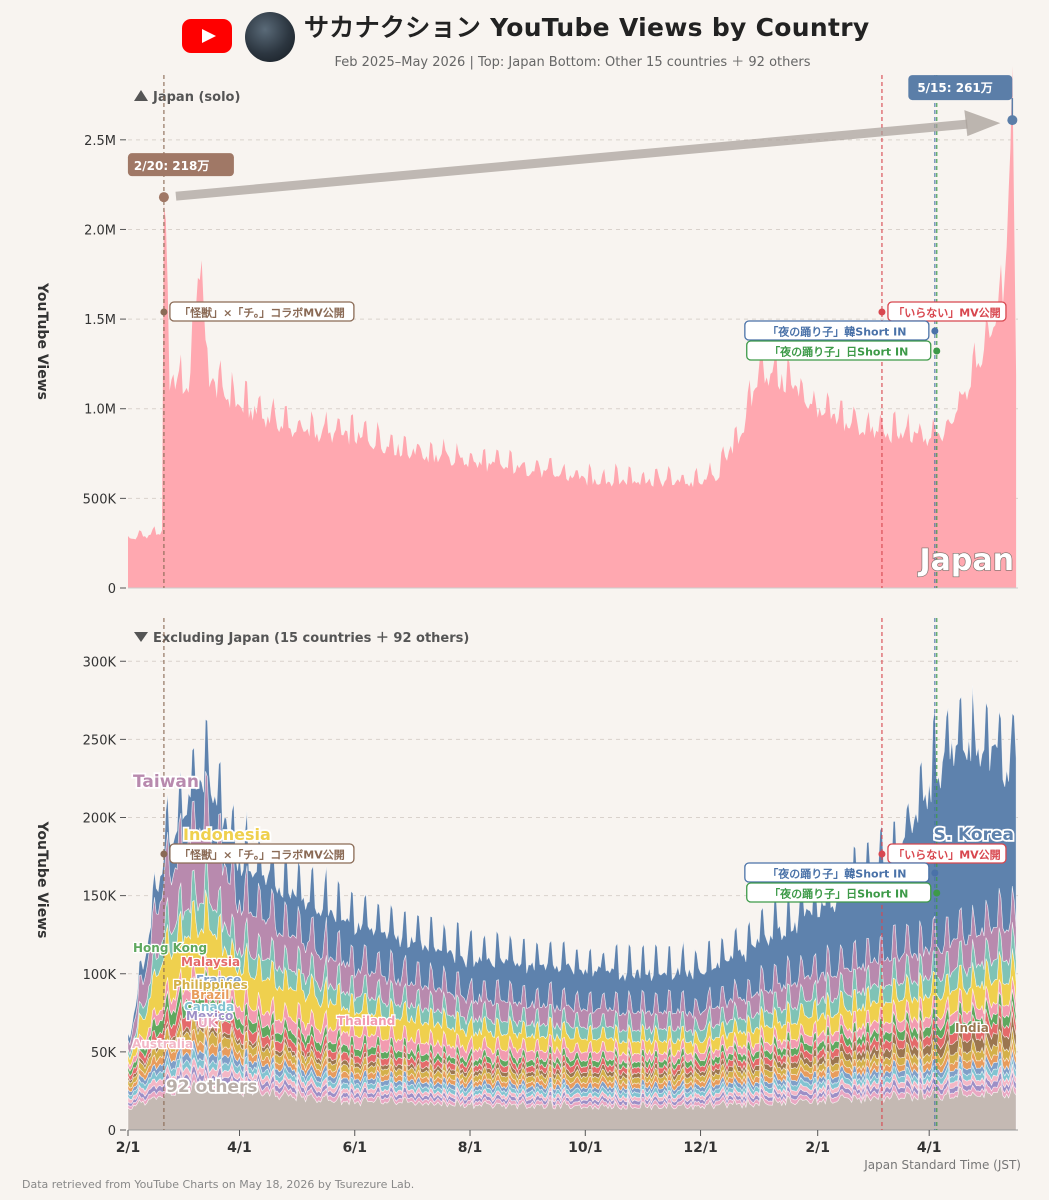 The width and height of the screenshot is (1049, 1200). What do you see at coordinates (100, 740) in the screenshot?
I see `intl-ytick-label: 250K` at bounding box center [100, 740].